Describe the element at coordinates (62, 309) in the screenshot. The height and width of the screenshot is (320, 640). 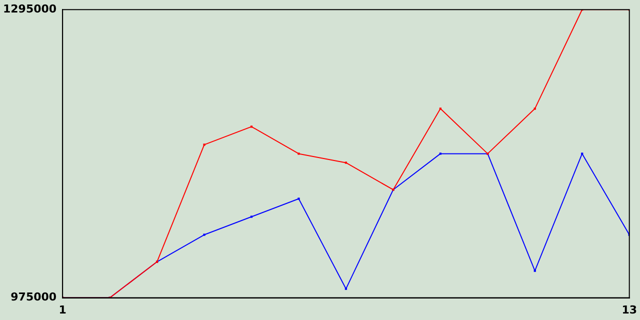
I see `x-tick-label: 1` at that location.